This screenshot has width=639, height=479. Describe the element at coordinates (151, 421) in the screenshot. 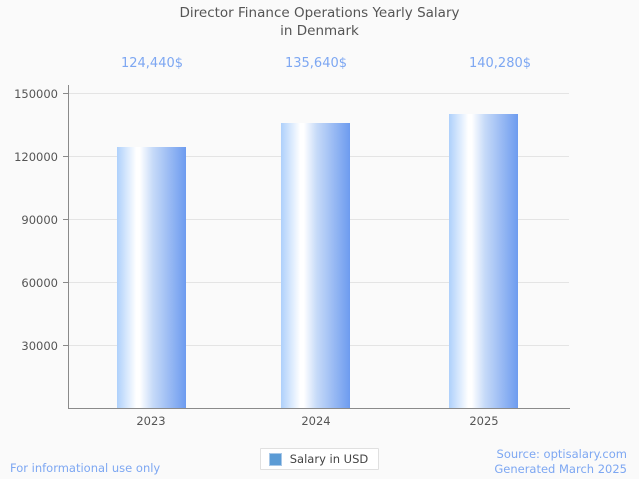

I see `x-tick-label-2023: 2023` at that location.